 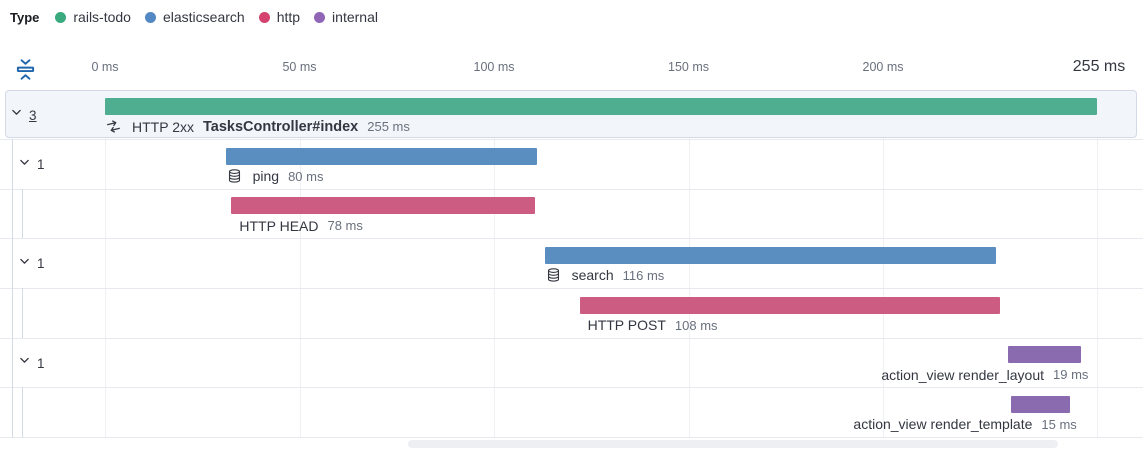 I want to click on legend-item-label: rails-todo, so click(x=102, y=17).